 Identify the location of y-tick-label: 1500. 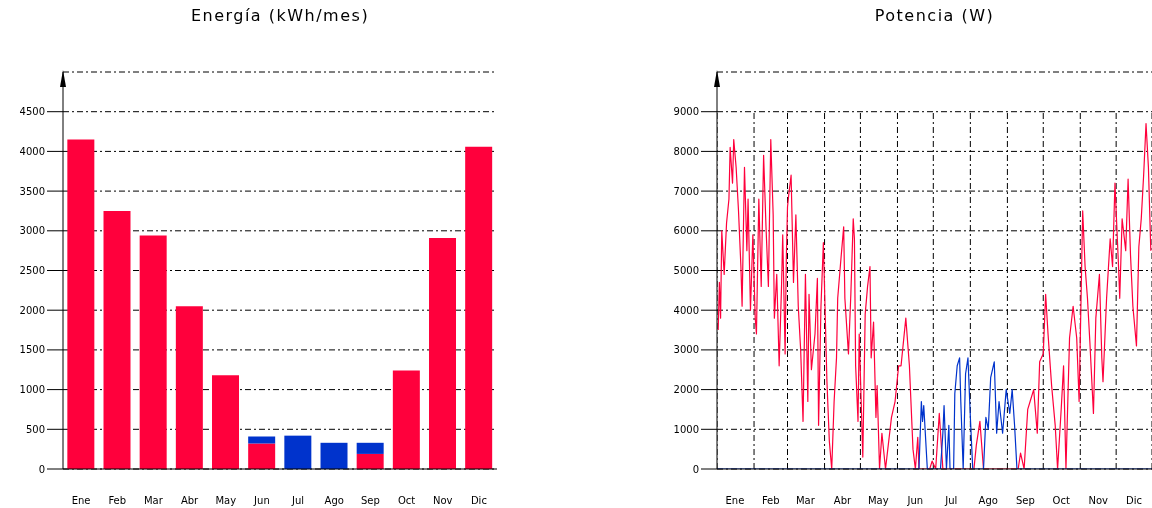
(32, 350).